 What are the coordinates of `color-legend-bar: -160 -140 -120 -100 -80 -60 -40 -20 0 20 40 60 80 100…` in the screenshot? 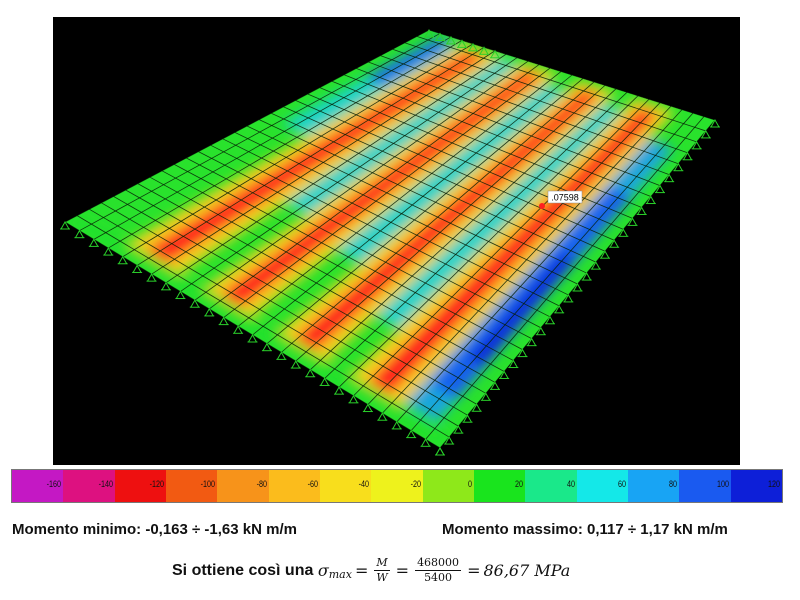 It's located at (397, 486).